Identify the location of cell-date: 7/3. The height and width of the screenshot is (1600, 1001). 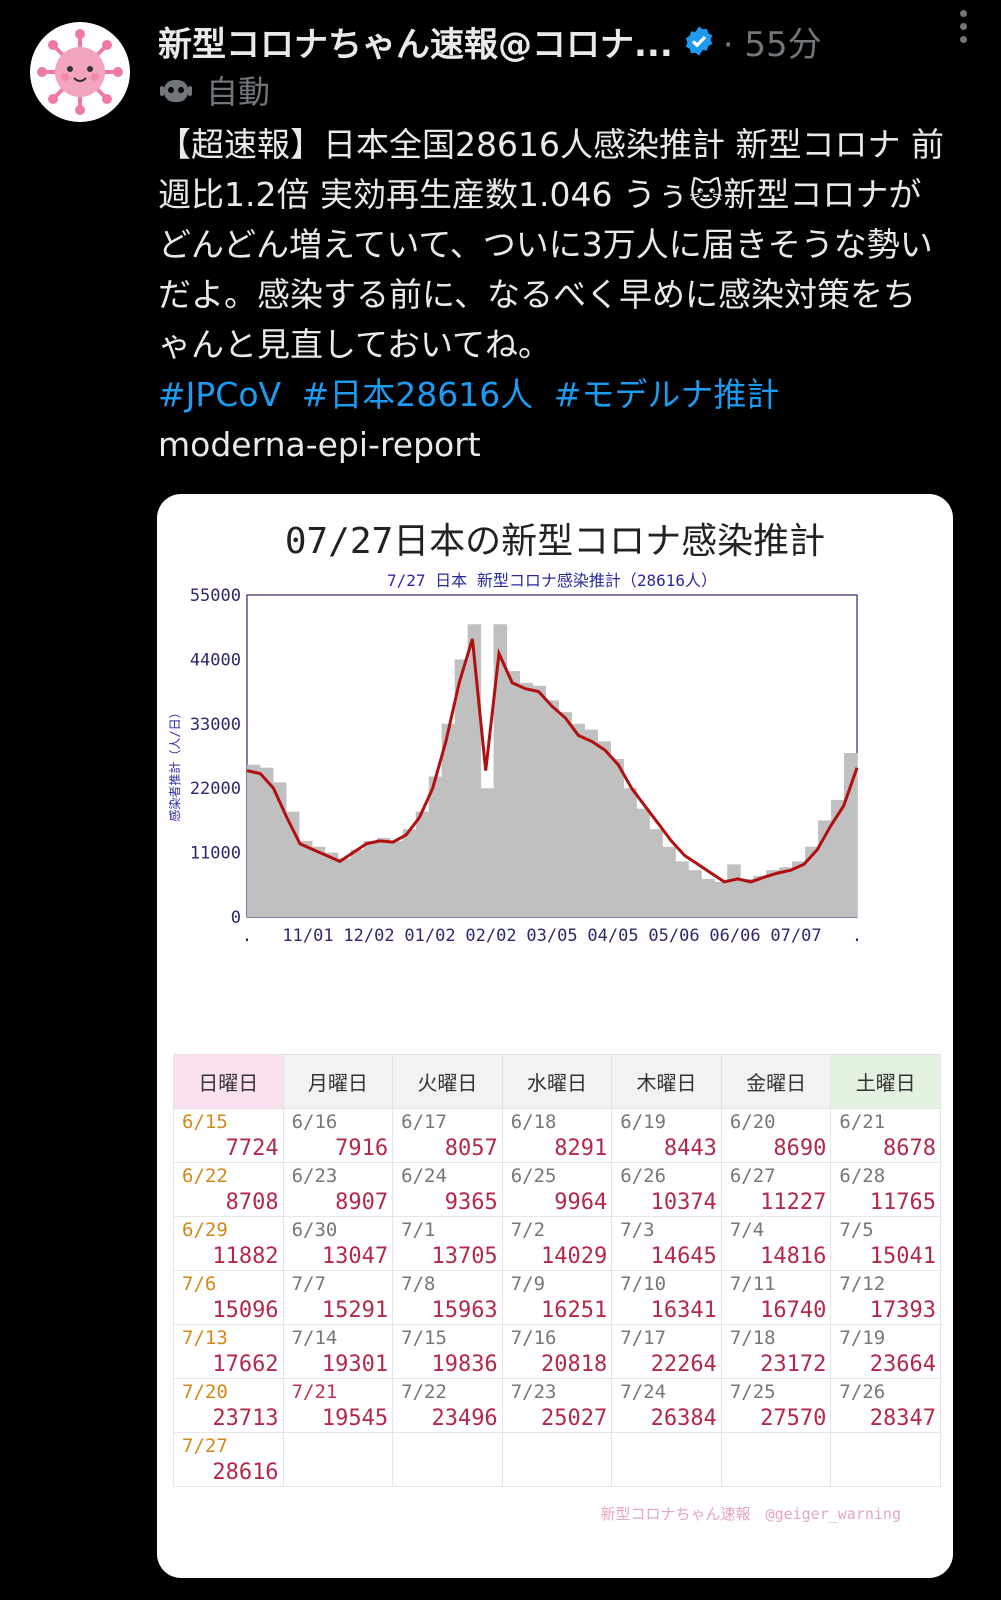
(637, 1230).